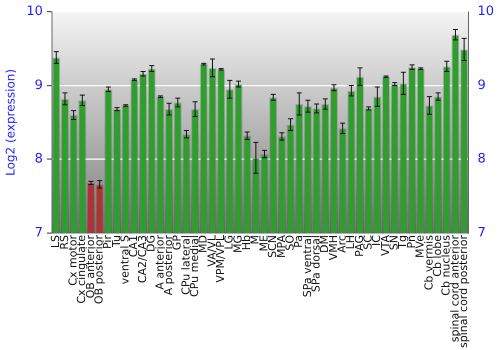  What do you see at coordinates (38, 159) in the screenshot?
I see `y-tick-label: 8` at bounding box center [38, 159].